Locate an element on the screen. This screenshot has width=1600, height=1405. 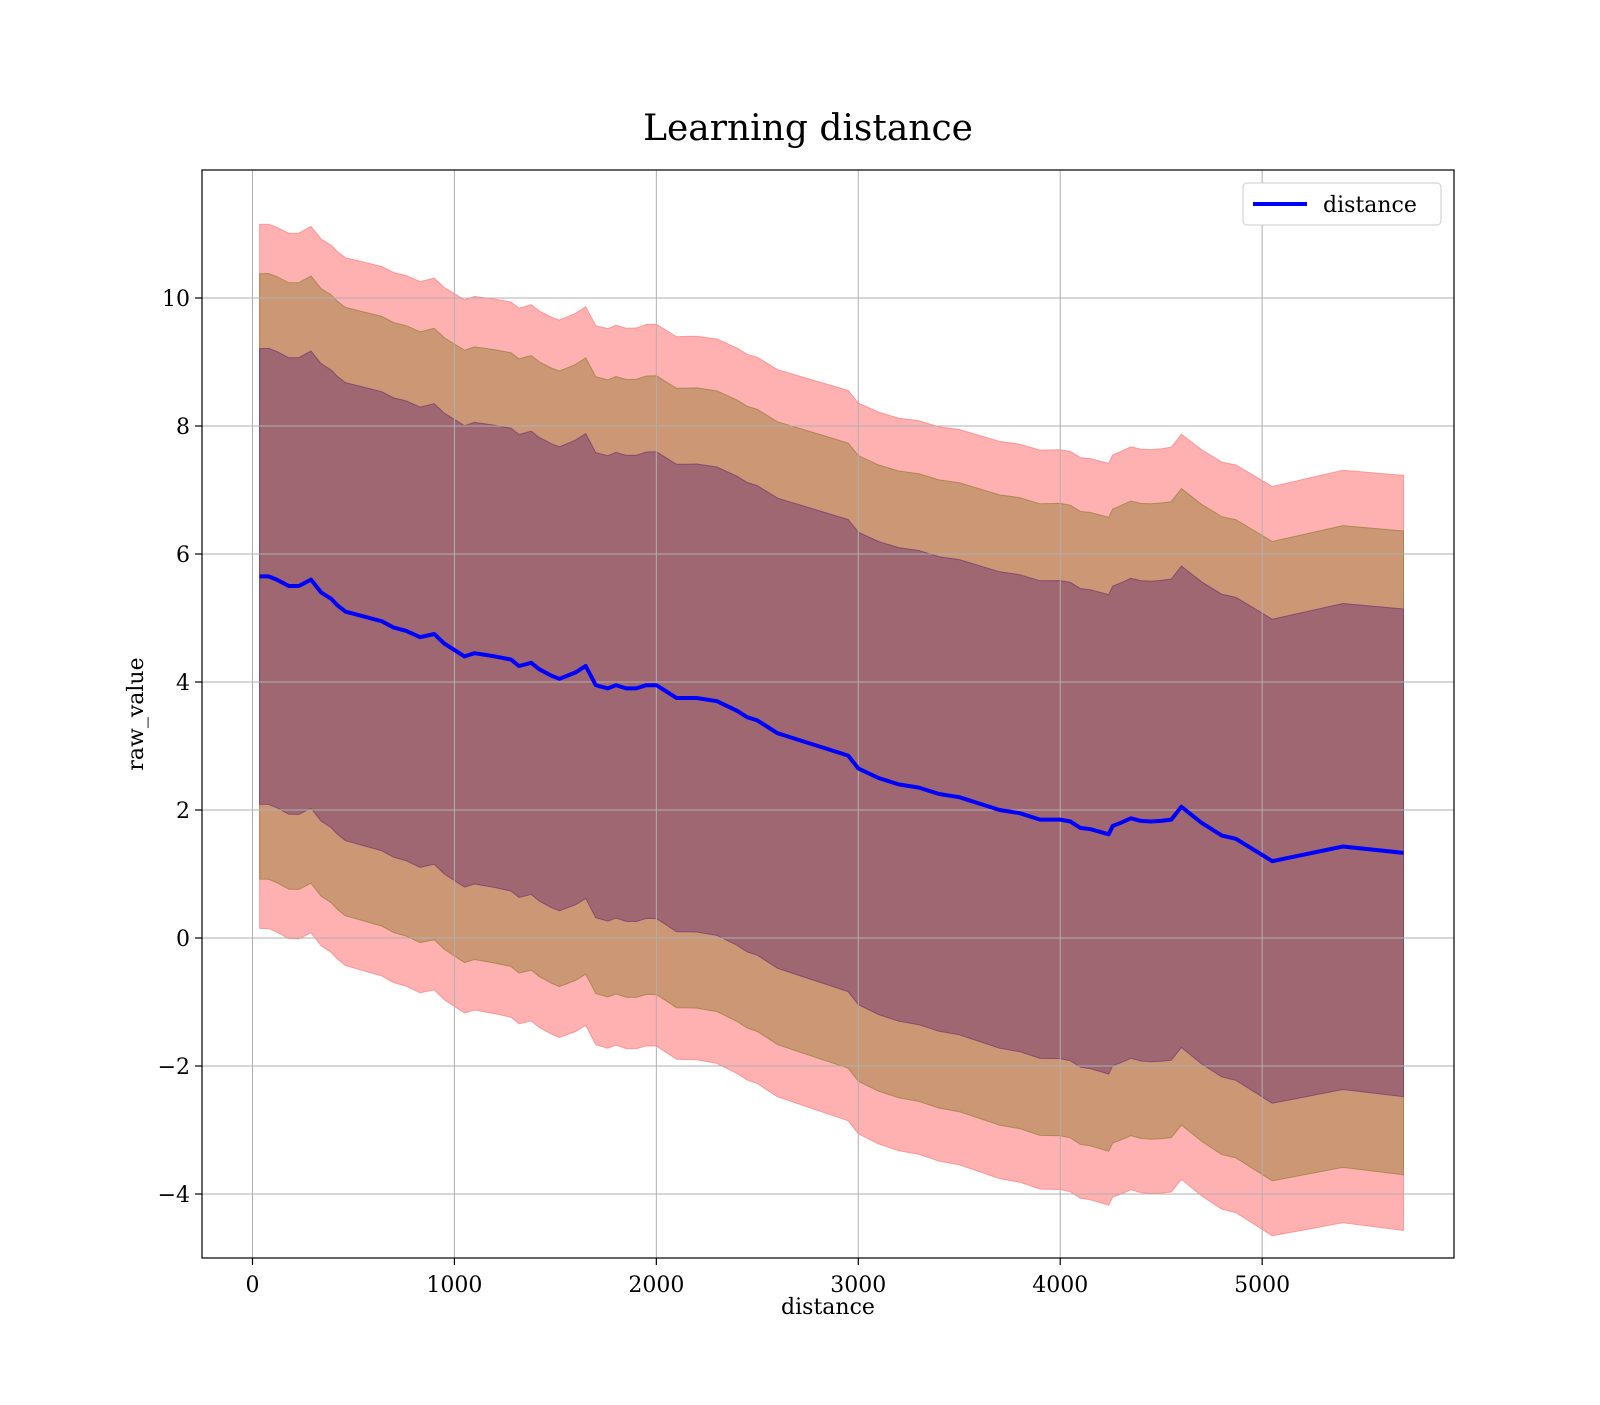
y-tick-label: −4 is located at coordinates (174, 1195).